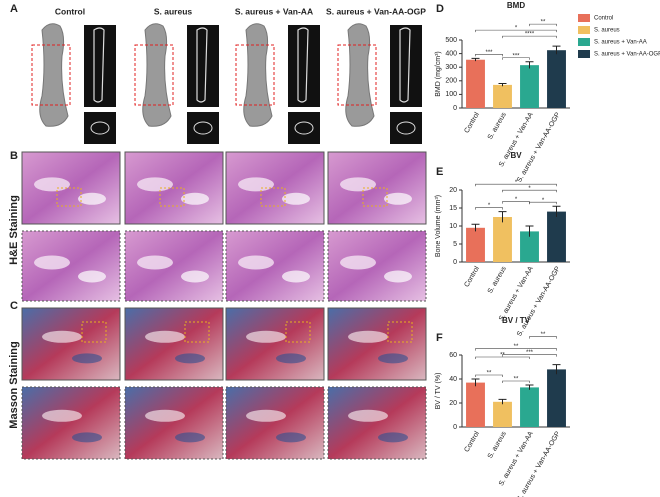 The image size is (660, 497). Describe the element at coordinates (360, 75) in the screenshot. I see `bone-image` at that location.